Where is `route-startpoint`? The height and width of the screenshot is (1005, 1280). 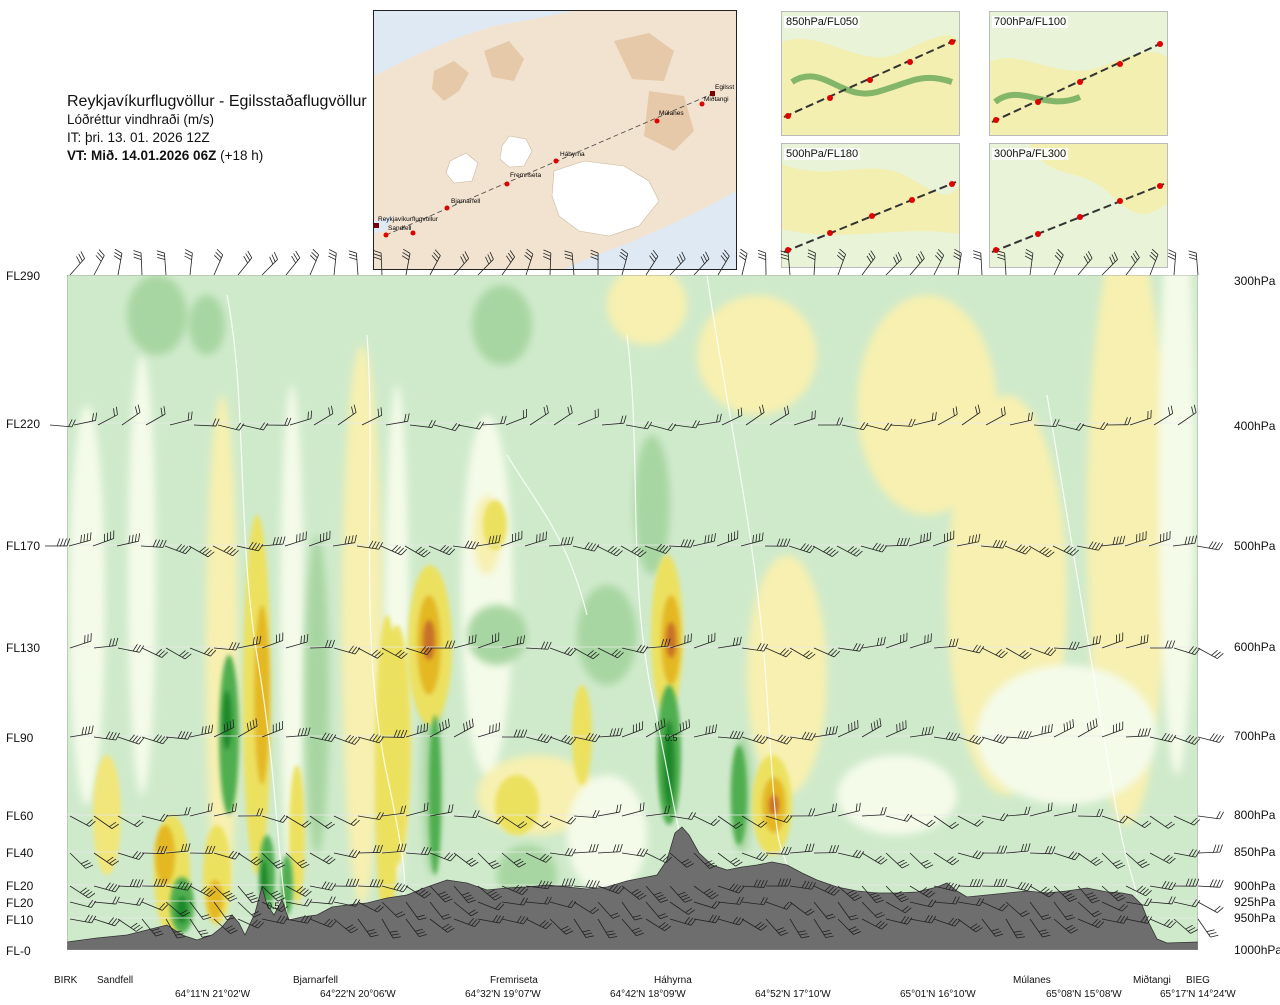 route-startpoint is located at coordinates (376, 225).